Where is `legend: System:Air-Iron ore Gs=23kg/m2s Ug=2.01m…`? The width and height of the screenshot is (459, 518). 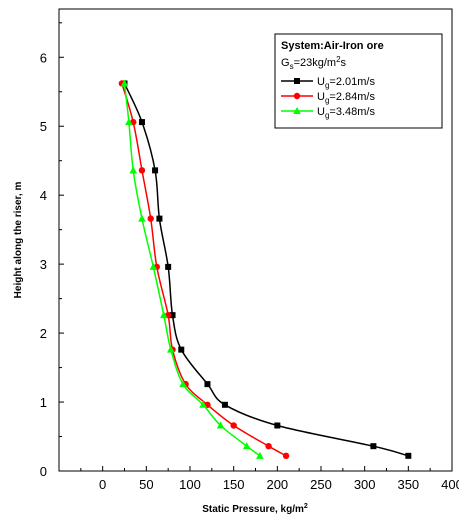 legend: System:Air-Iron ore Gs=23kg/m2s Ug=2.01m… is located at coordinates (358, 81).